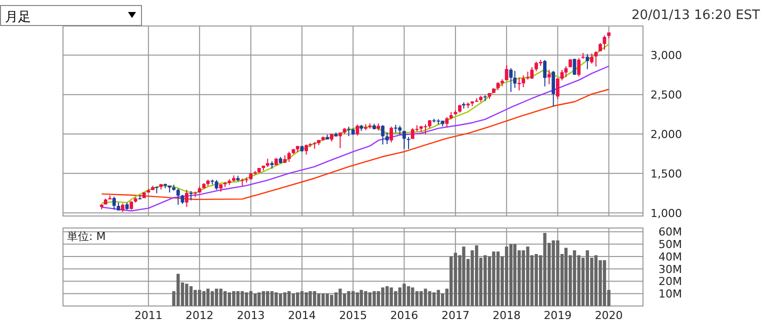 Image resolution: width=764 pixels, height=321 pixels. Describe the element at coordinates (148, 315) in the screenshot. I see `x-tick-label: 2011` at that location.